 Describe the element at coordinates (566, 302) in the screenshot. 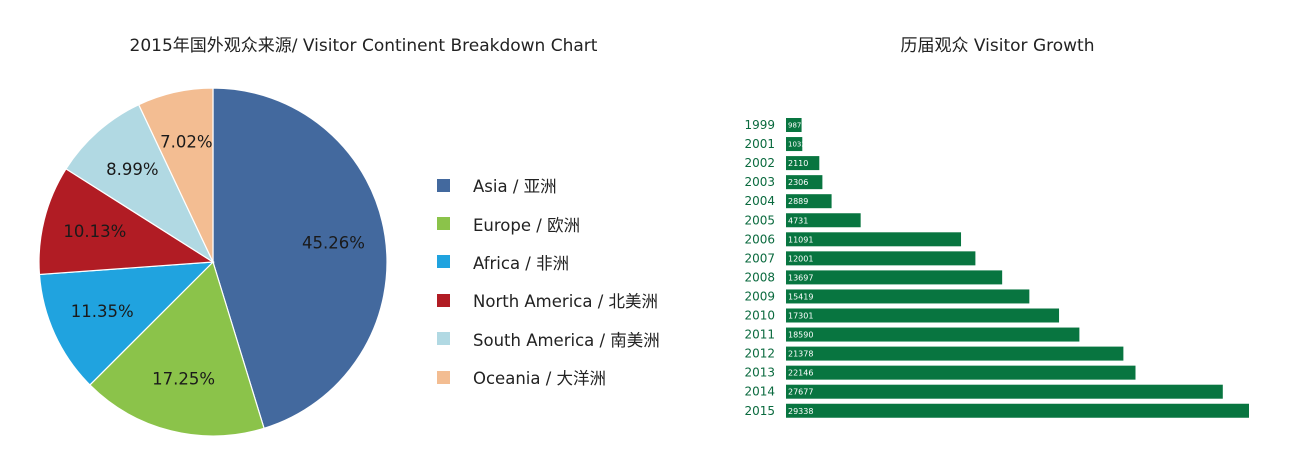

I see `legend-label-3: North America / 北美洲` at that location.